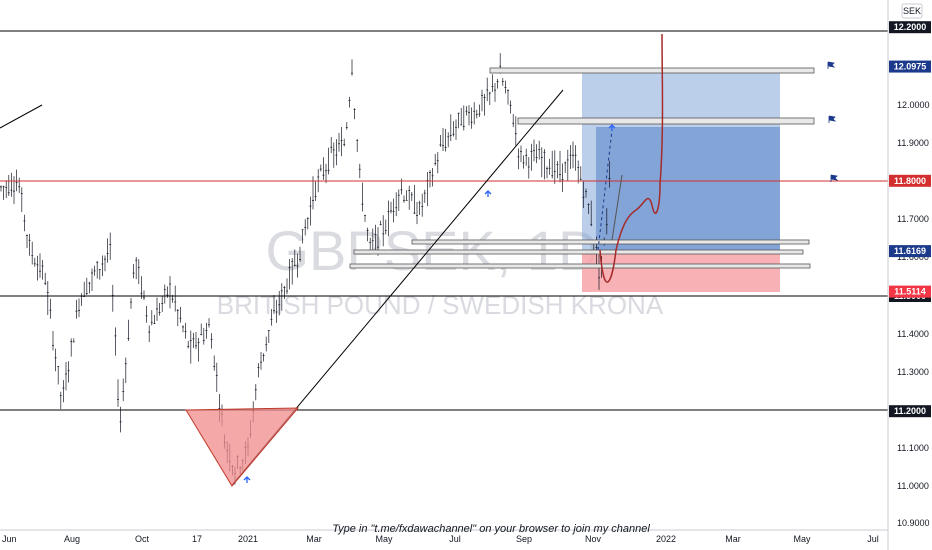  I want to click on y-tick-label: 11.7000, so click(913, 219).